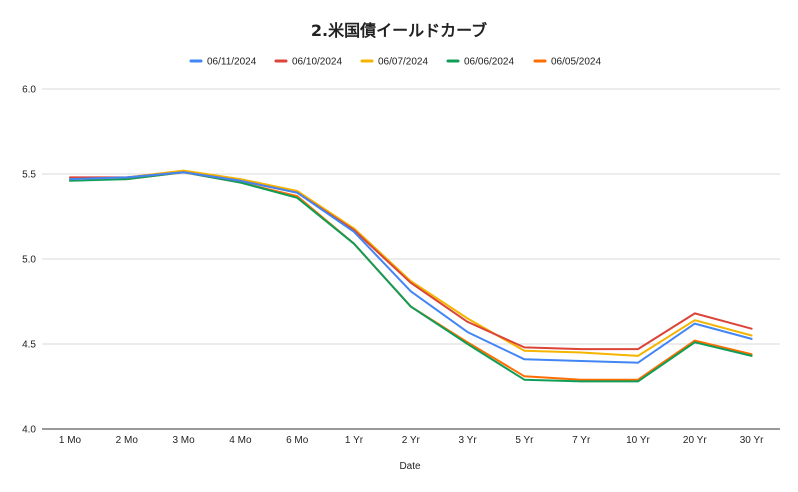 This screenshot has height=492, width=798. I want to click on x-tick-label: 2 Yr, so click(411, 440).